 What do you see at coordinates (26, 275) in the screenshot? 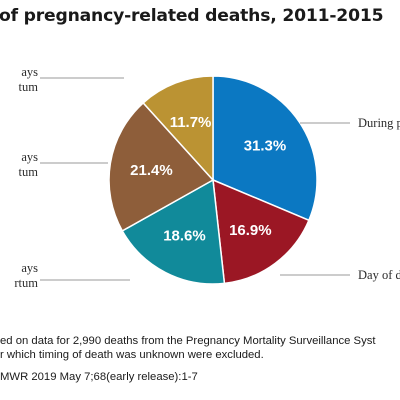
I see `category-label-3: ays rtum` at bounding box center [26, 275].